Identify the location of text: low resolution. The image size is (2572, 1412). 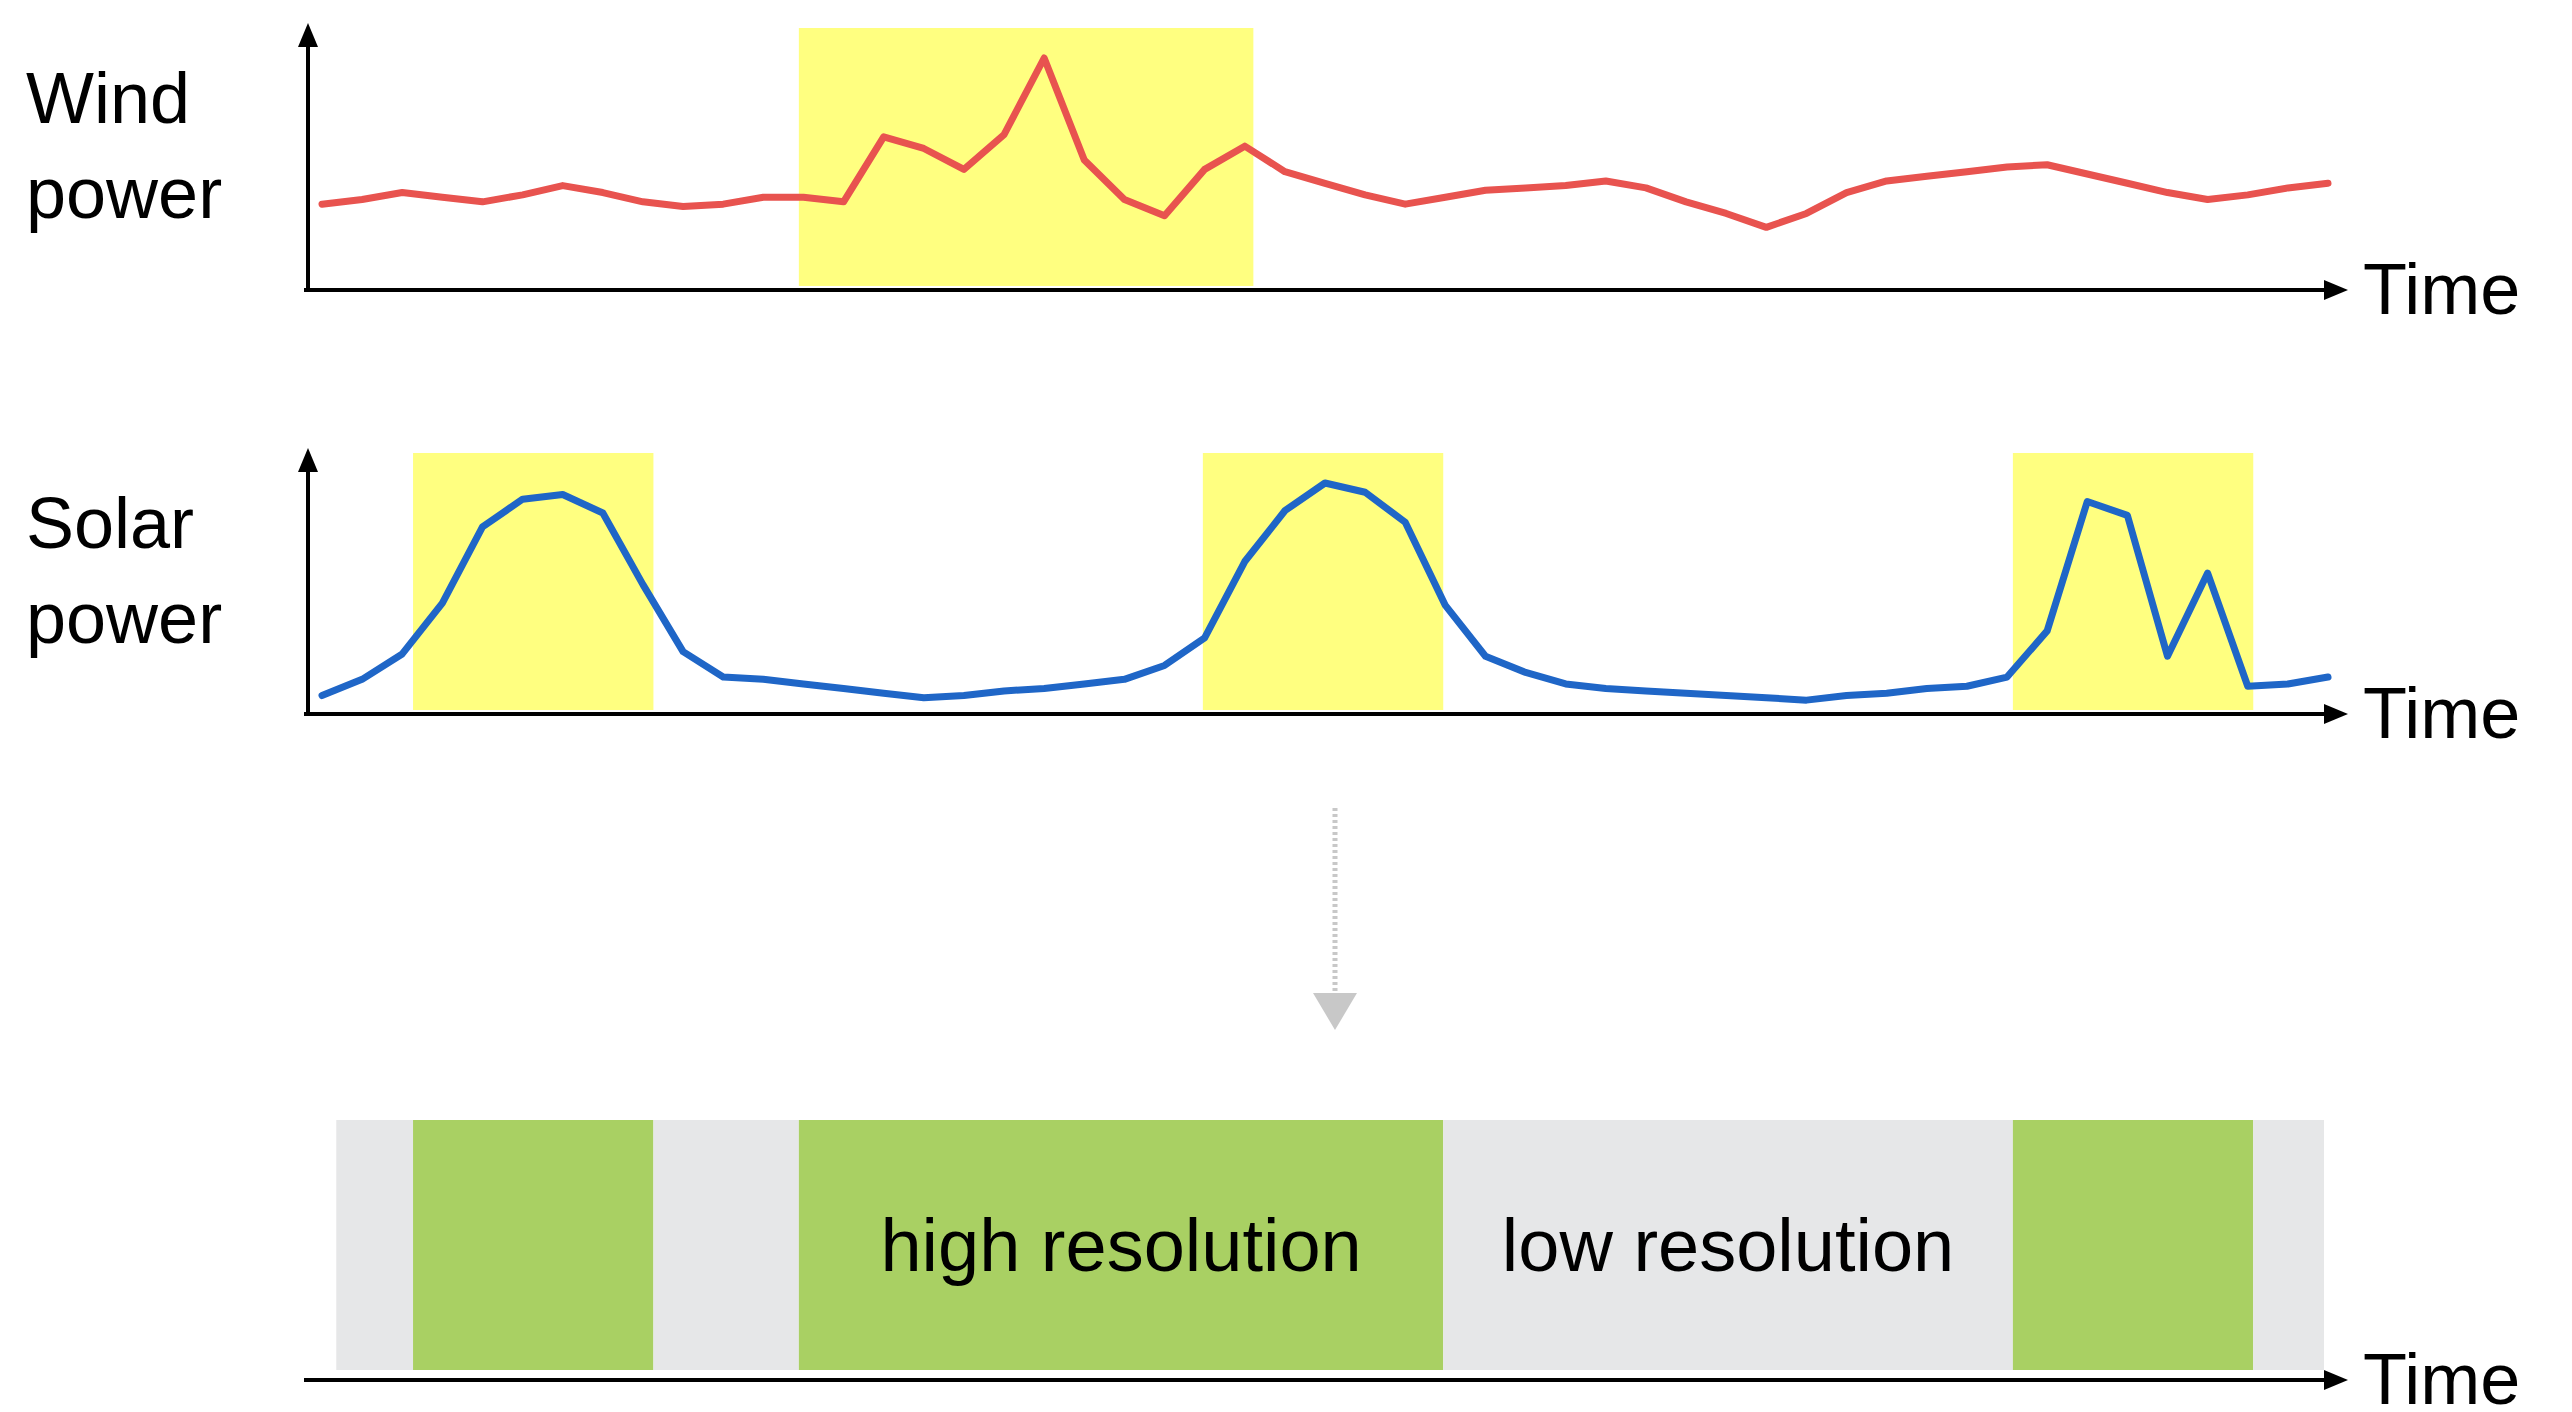
(1728, 1245).